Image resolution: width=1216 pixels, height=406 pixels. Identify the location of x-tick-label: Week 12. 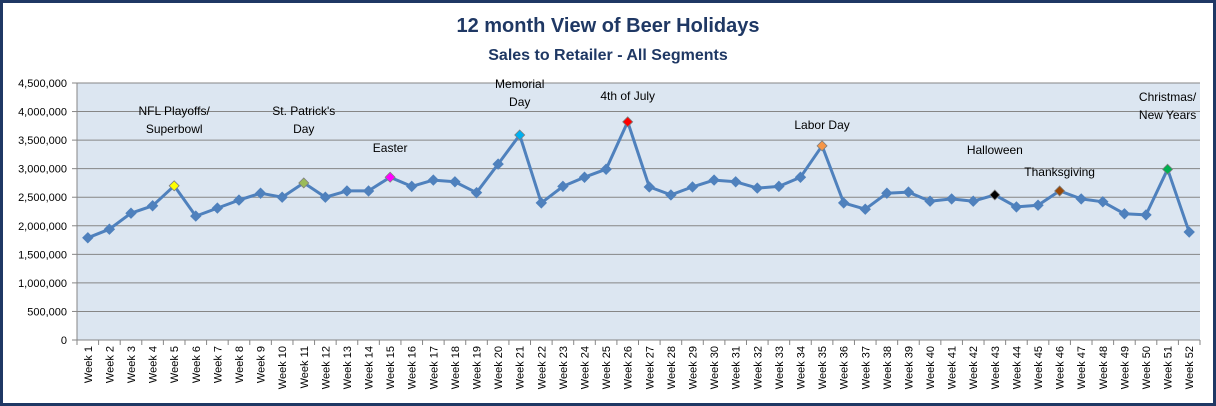
(326, 367).